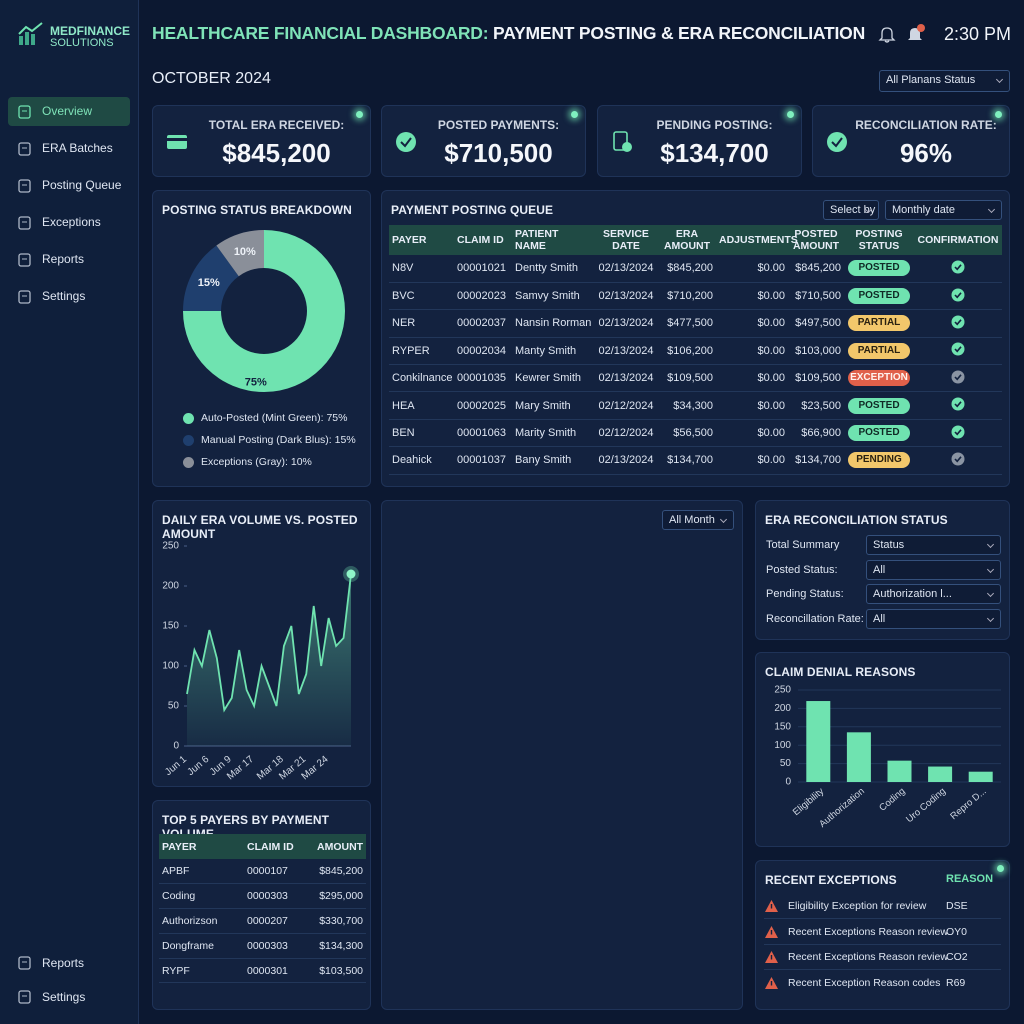 This screenshot has width=1024, height=1024. Describe the element at coordinates (481, 378) in the screenshot. I see `cell-text: 00001035` at that location.